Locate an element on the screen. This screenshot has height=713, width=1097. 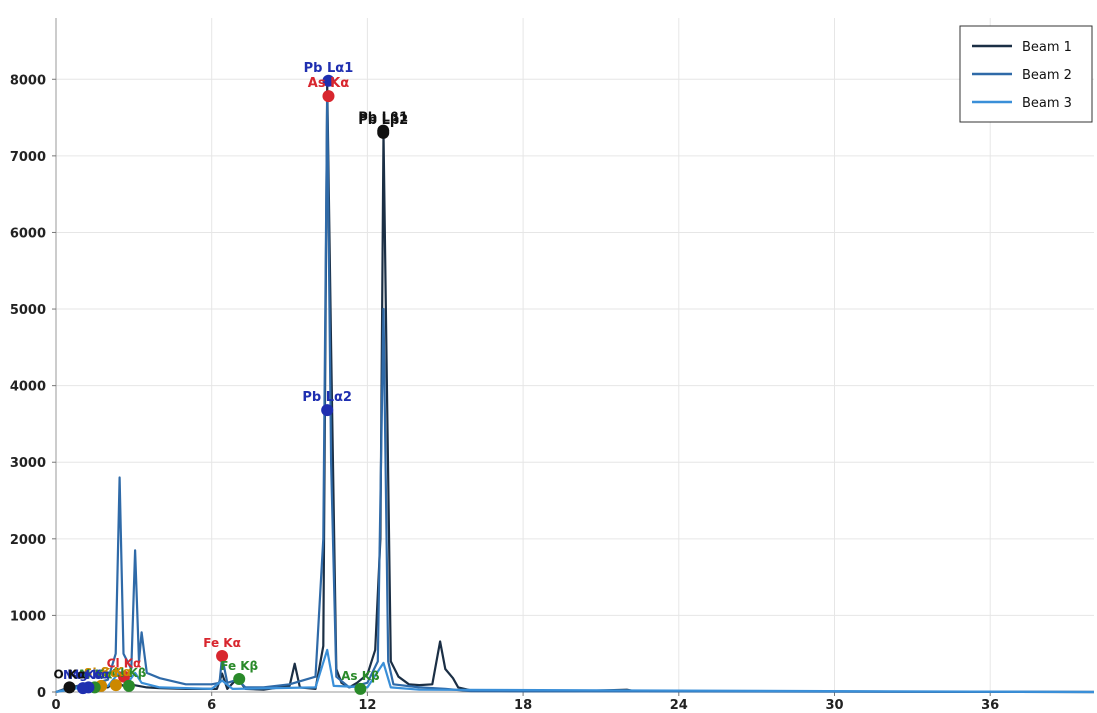
peak-label: Si Kα is located at coordinates (101, 673).